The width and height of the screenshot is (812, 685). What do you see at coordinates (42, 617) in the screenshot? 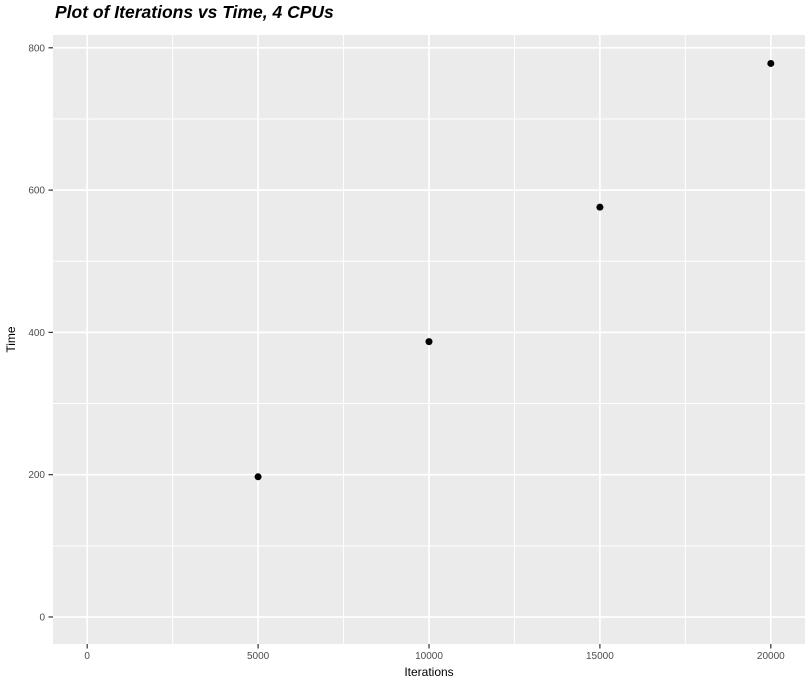
I see `y-tick-label: 0` at bounding box center [42, 617].